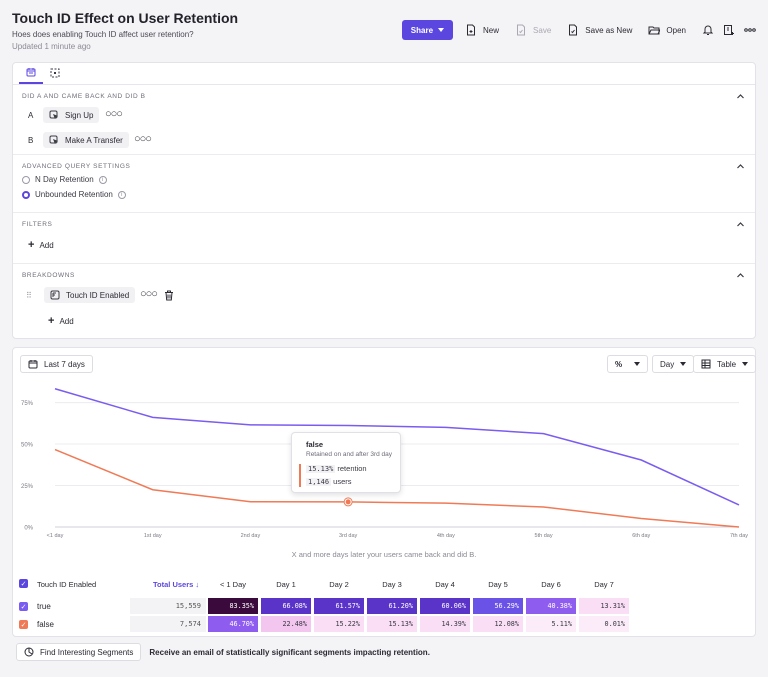 This screenshot has width=768, height=677. What do you see at coordinates (422, 30) in the screenshot?
I see `share-label: Share` at bounding box center [422, 30].